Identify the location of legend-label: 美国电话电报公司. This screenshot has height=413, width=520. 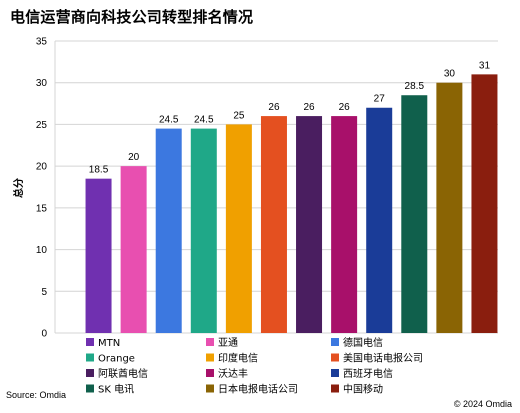
(383, 358).